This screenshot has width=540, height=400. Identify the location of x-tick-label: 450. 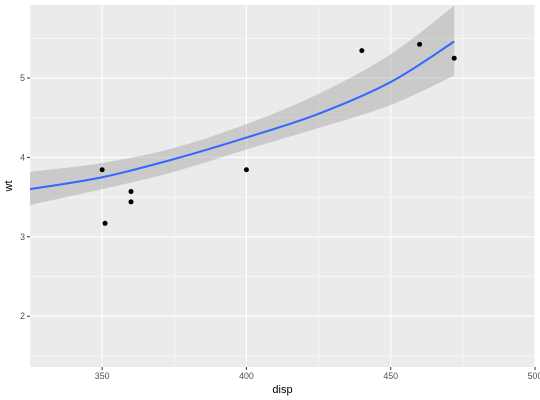
(390, 376).